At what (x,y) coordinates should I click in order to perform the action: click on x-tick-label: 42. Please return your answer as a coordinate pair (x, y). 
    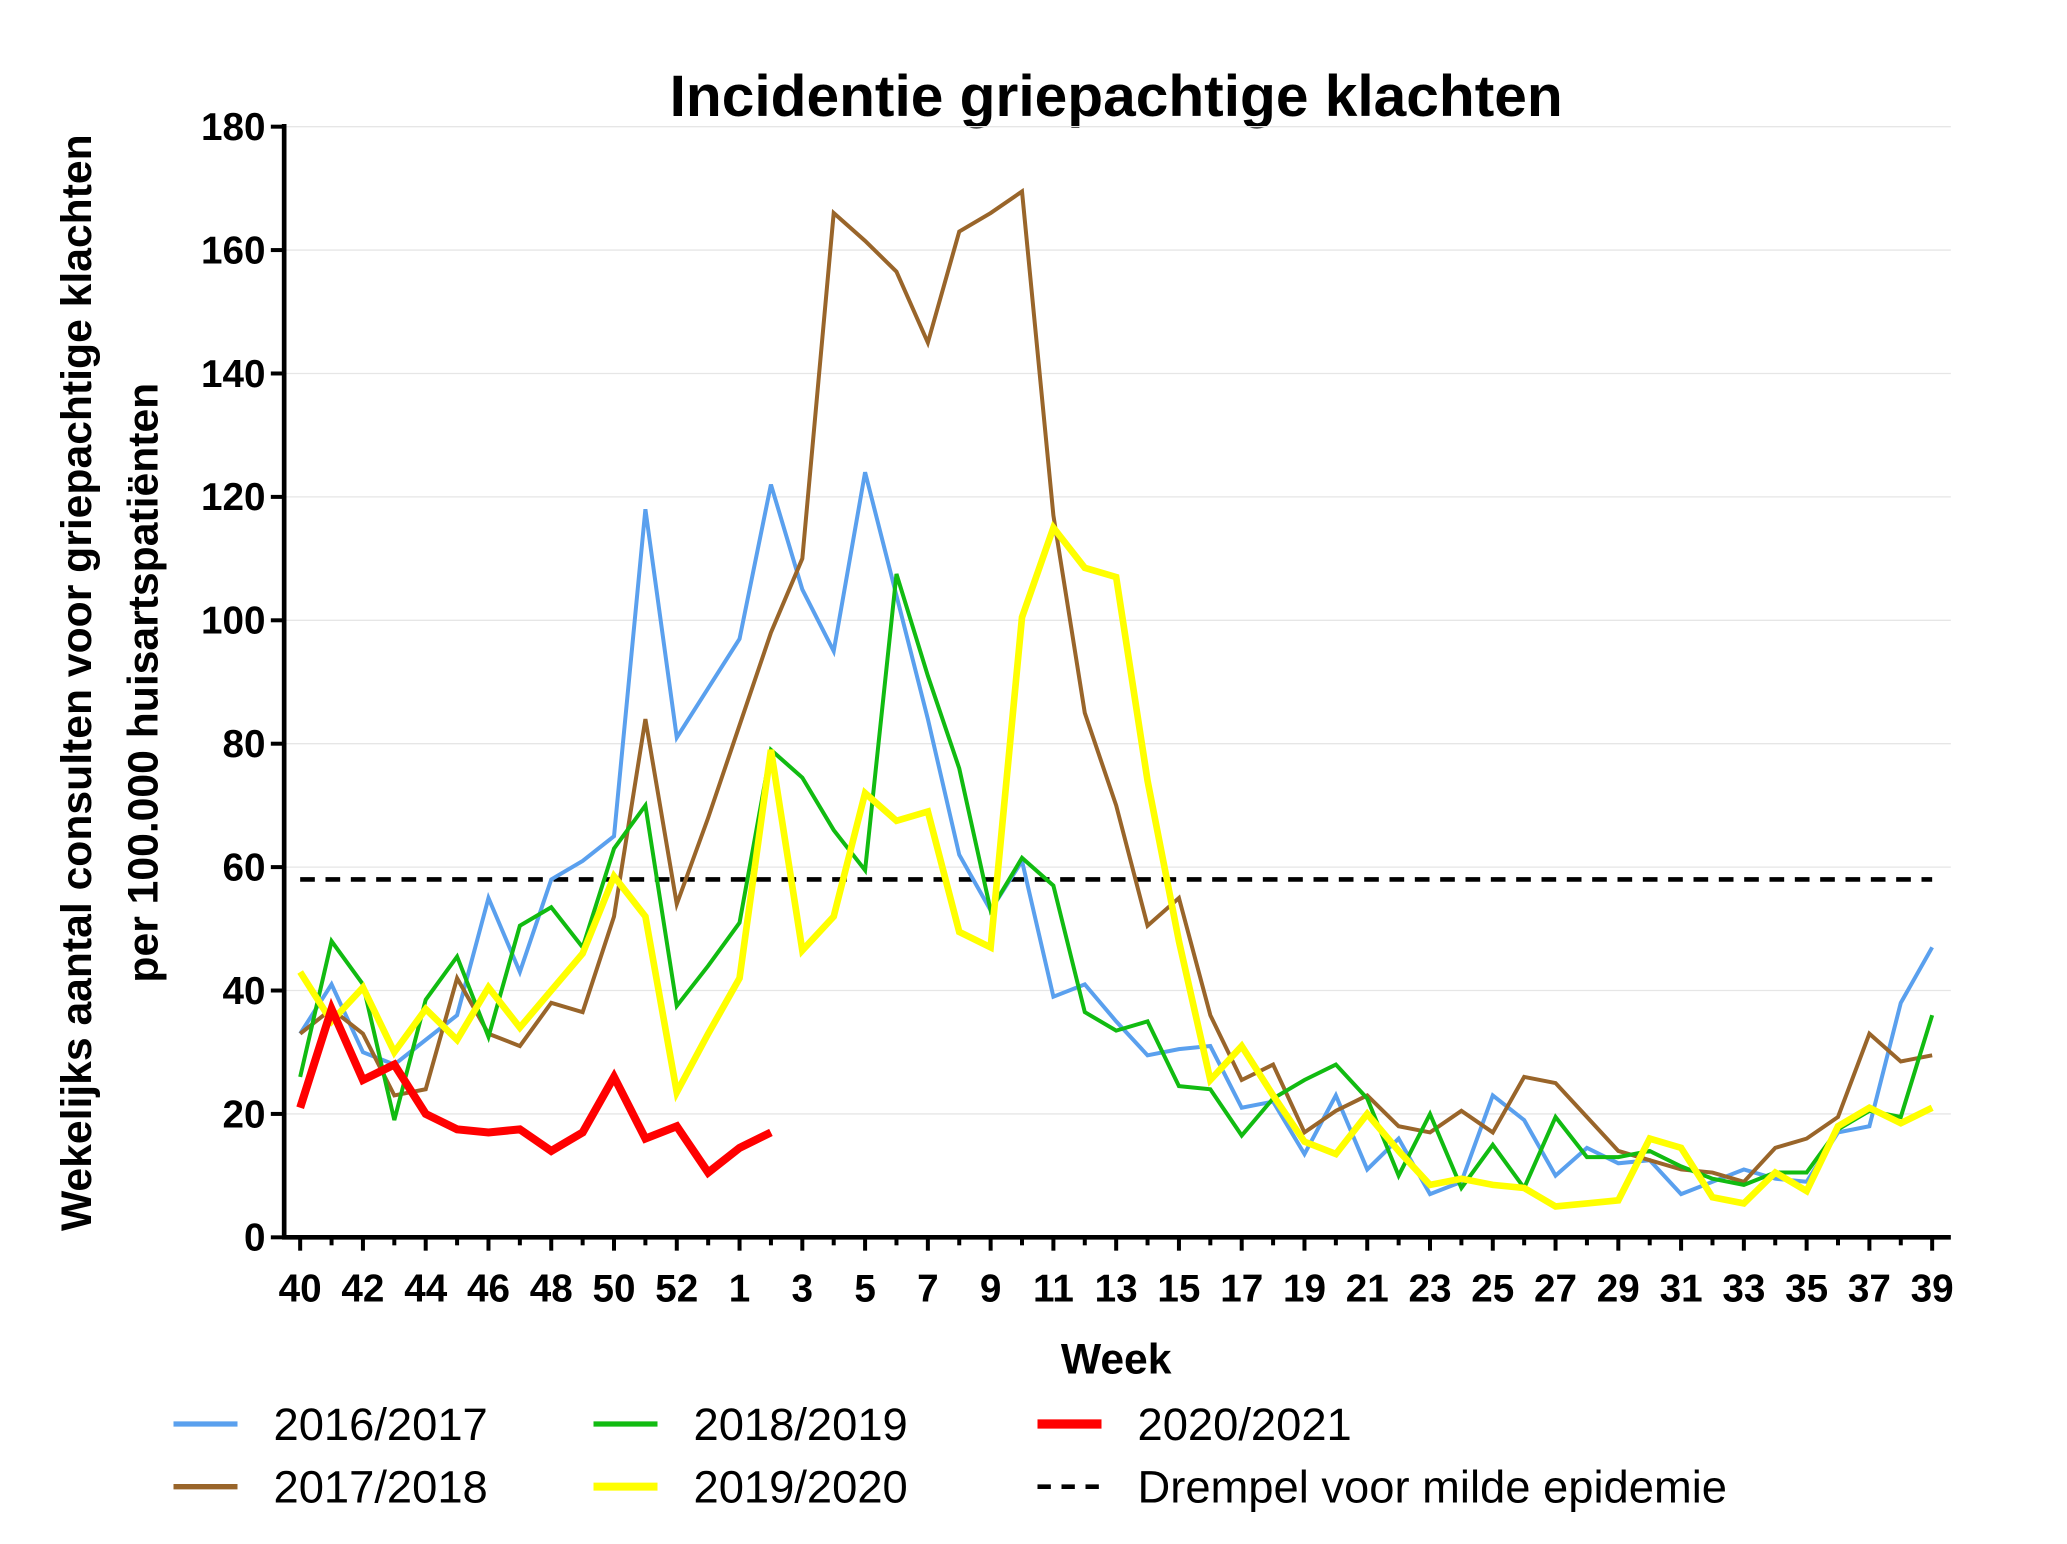
    Looking at the image, I should click on (362, 1288).